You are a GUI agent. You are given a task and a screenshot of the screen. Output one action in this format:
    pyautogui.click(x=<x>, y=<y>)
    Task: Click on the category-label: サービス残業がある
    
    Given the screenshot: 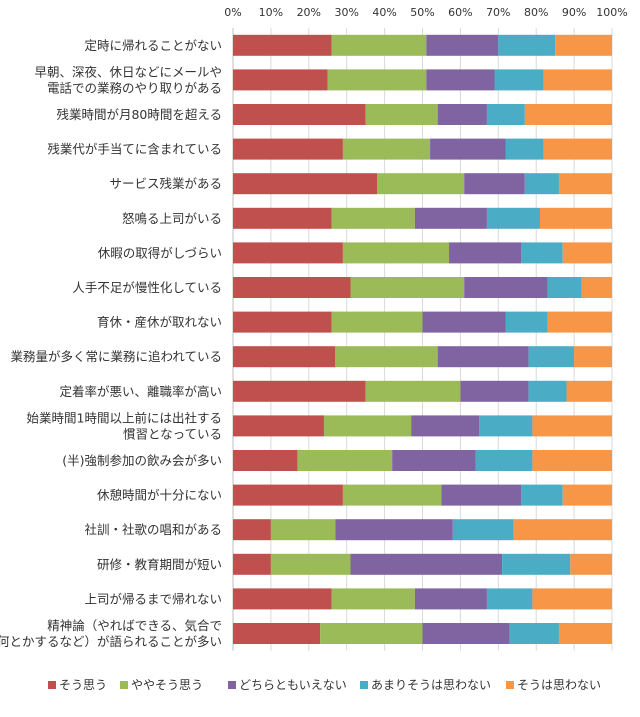 What is the action you would take?
    pyautogui.click(x=165, y=183)
    